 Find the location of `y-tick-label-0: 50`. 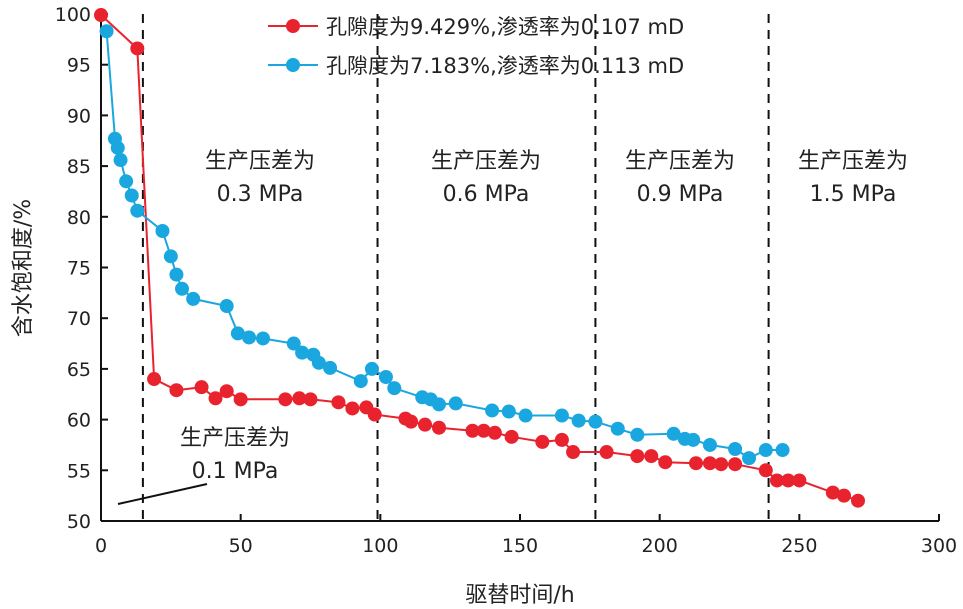

y-tick-label-0: 50 is located at coordinates (79, 522).